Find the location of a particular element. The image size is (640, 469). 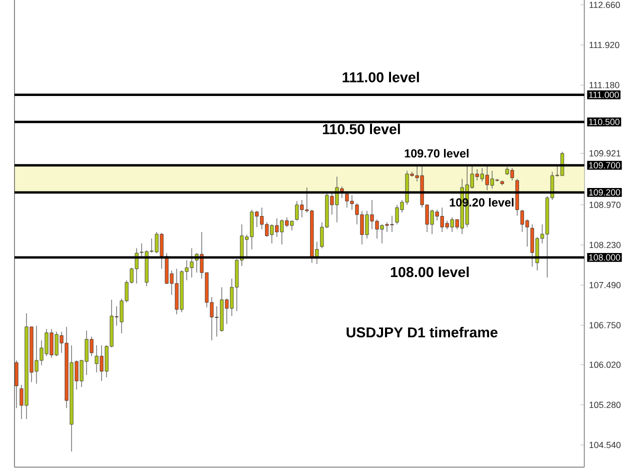

ref-line-label: 111.000 is located at coordinates (604, 95).